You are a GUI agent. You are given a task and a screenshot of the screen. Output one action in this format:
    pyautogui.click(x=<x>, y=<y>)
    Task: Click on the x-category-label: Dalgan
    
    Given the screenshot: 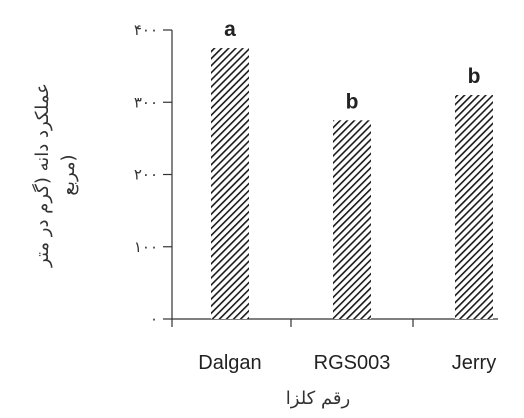 What is the action you would take?
    pyautogui.click(x=229, y=363)
    